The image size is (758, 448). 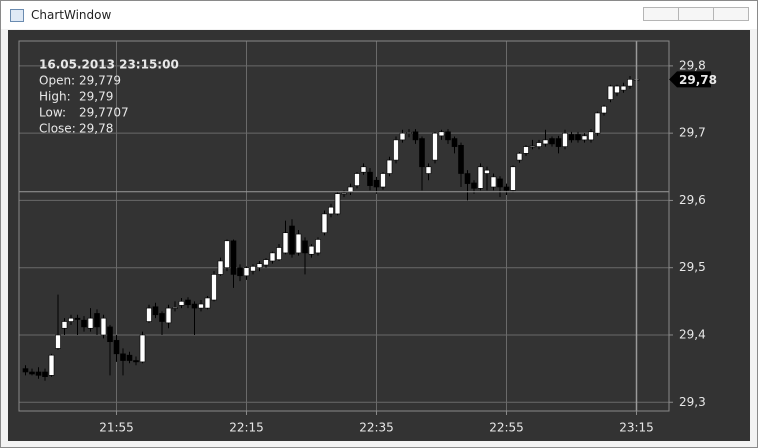 What do you see at coordinates (692, 334) in the screenshot?
I see `y-tick-label: 29,4` at bounding box center [692, 334].